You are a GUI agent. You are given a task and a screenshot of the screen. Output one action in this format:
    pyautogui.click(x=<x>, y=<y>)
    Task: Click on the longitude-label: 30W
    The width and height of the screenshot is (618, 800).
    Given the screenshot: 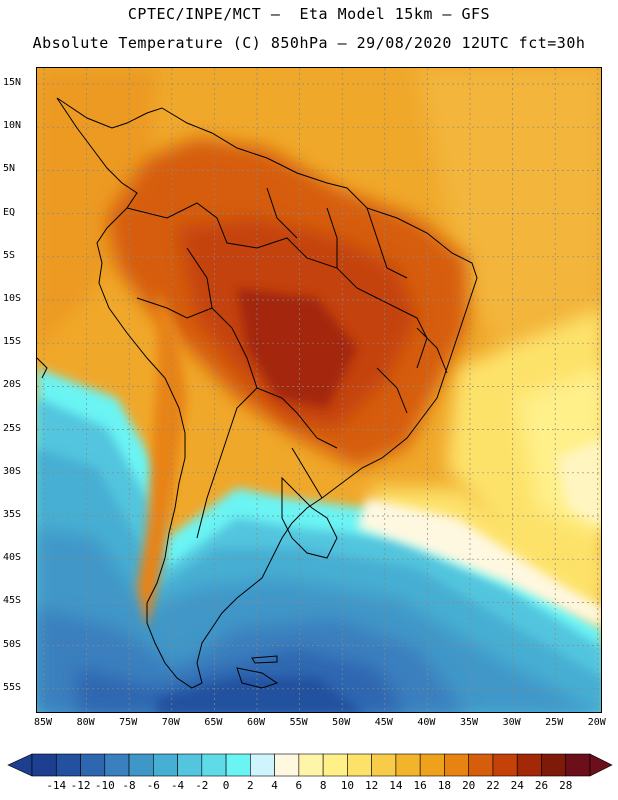 What is the action you would take?
    pyautogui.click(x=511, y=722)
    